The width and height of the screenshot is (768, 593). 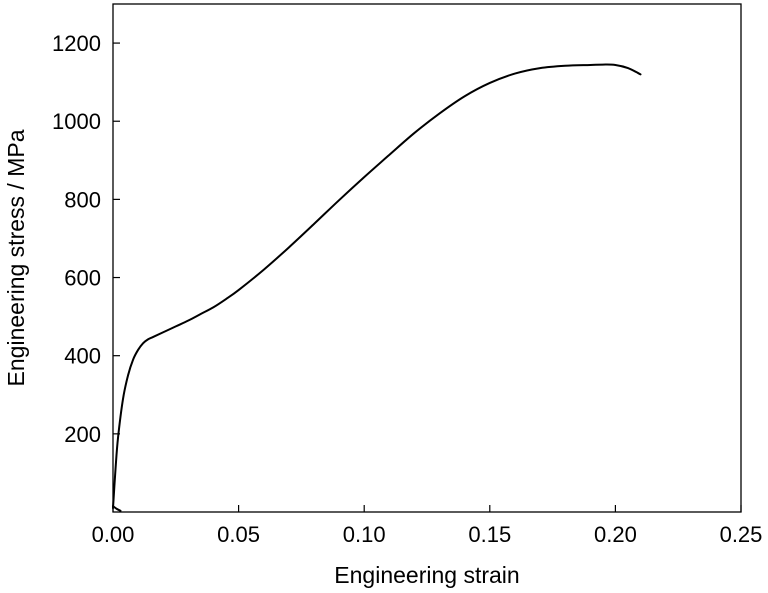 What do you see at coordinates (86, 239) in the screenshot?
I see `y-axis: 200 400 600 800 1000 1200` at bounding box center [86, 239].